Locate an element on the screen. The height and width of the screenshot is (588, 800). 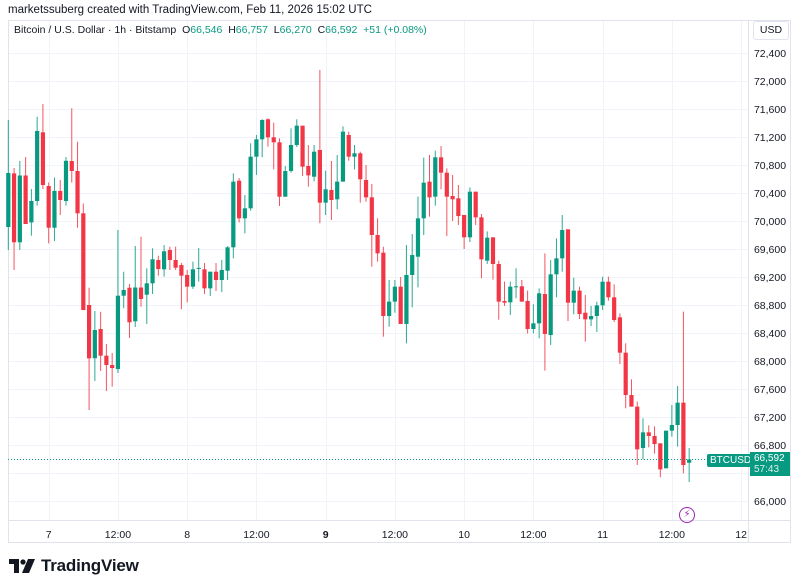
price-tick-label: 70,000 is located at coordinates (770, 222).